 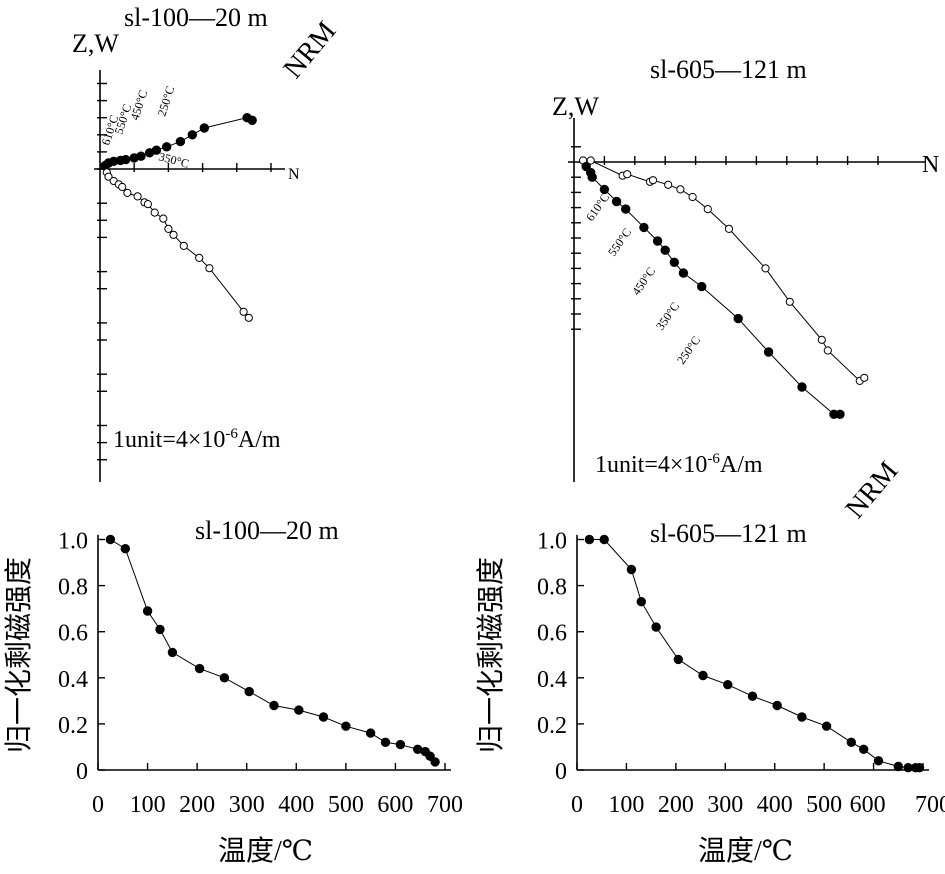 I want to click on unit-label: 1unit=4×10-6A/m, so click(x=679, y=464).